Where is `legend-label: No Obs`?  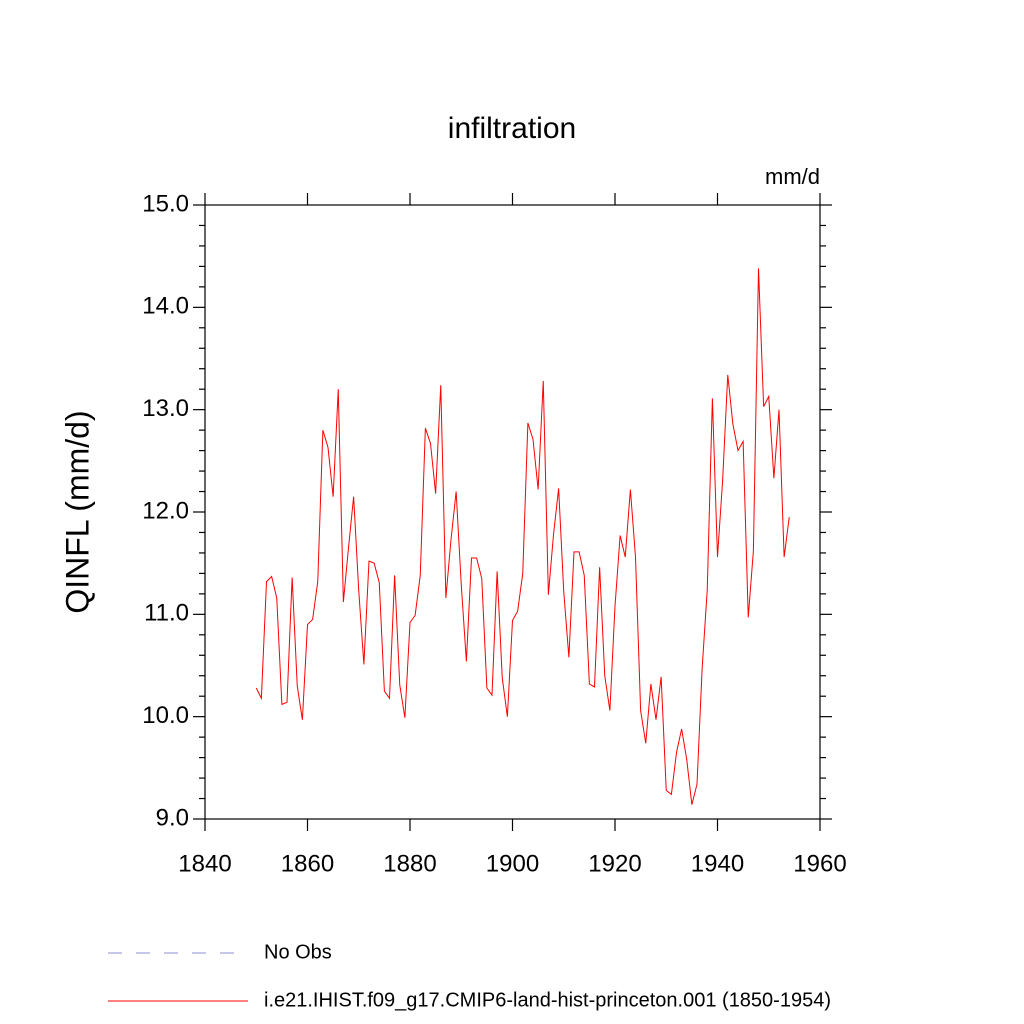 legend-label: No Obs is located at coordinates (298, 952).